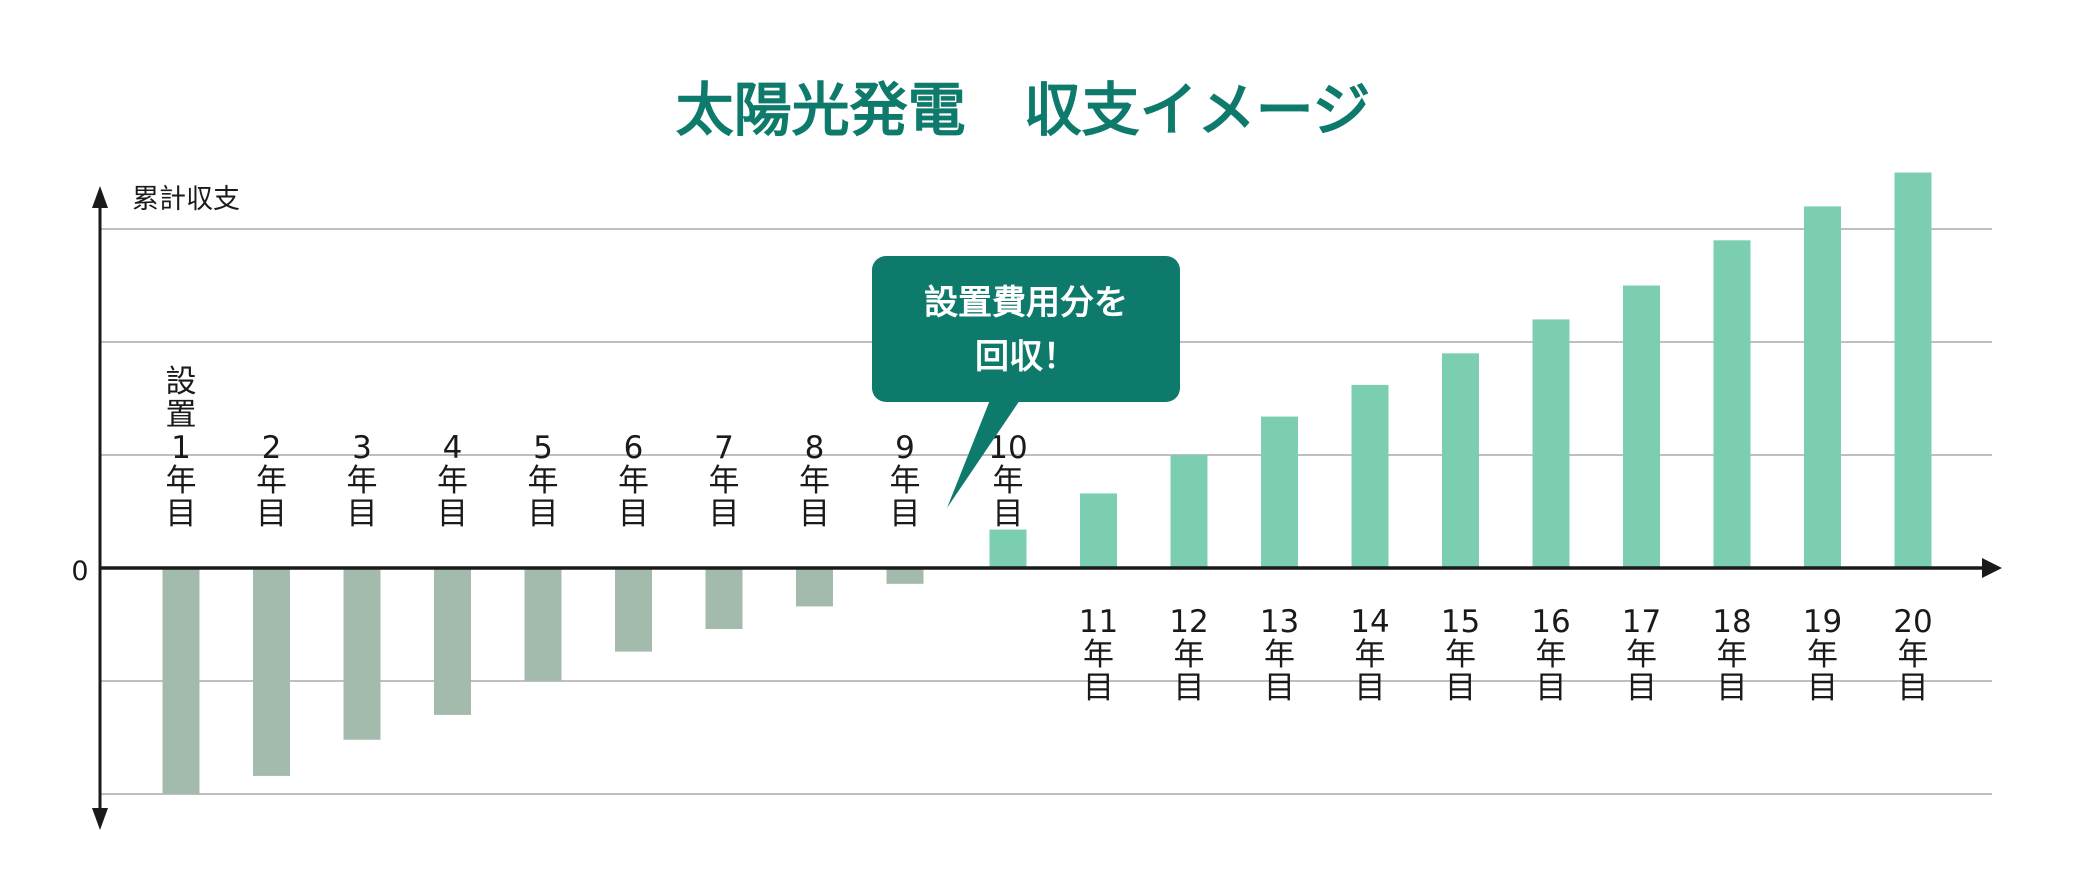 The height and width of the screenshot is (895, 2083). I want to click on category-label-20-0: 20, so click(1912, 622).